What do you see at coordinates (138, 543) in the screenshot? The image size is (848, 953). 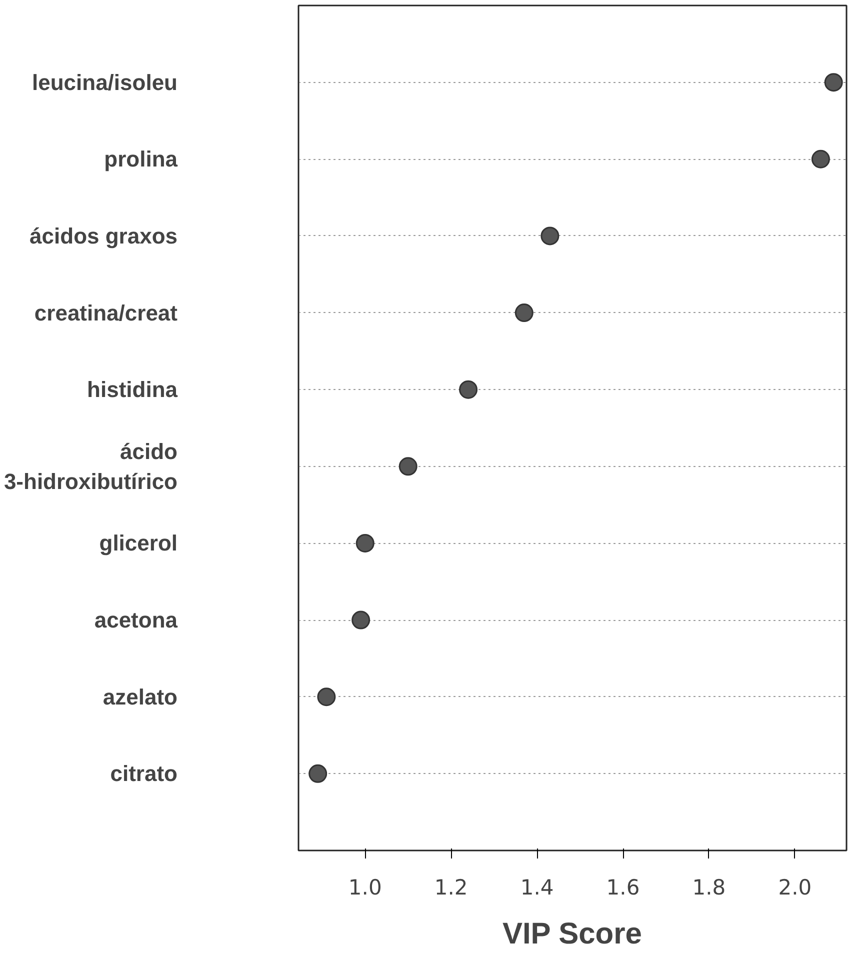 I see `y-tick-label: glicerol` at bounding box center [138, 543].